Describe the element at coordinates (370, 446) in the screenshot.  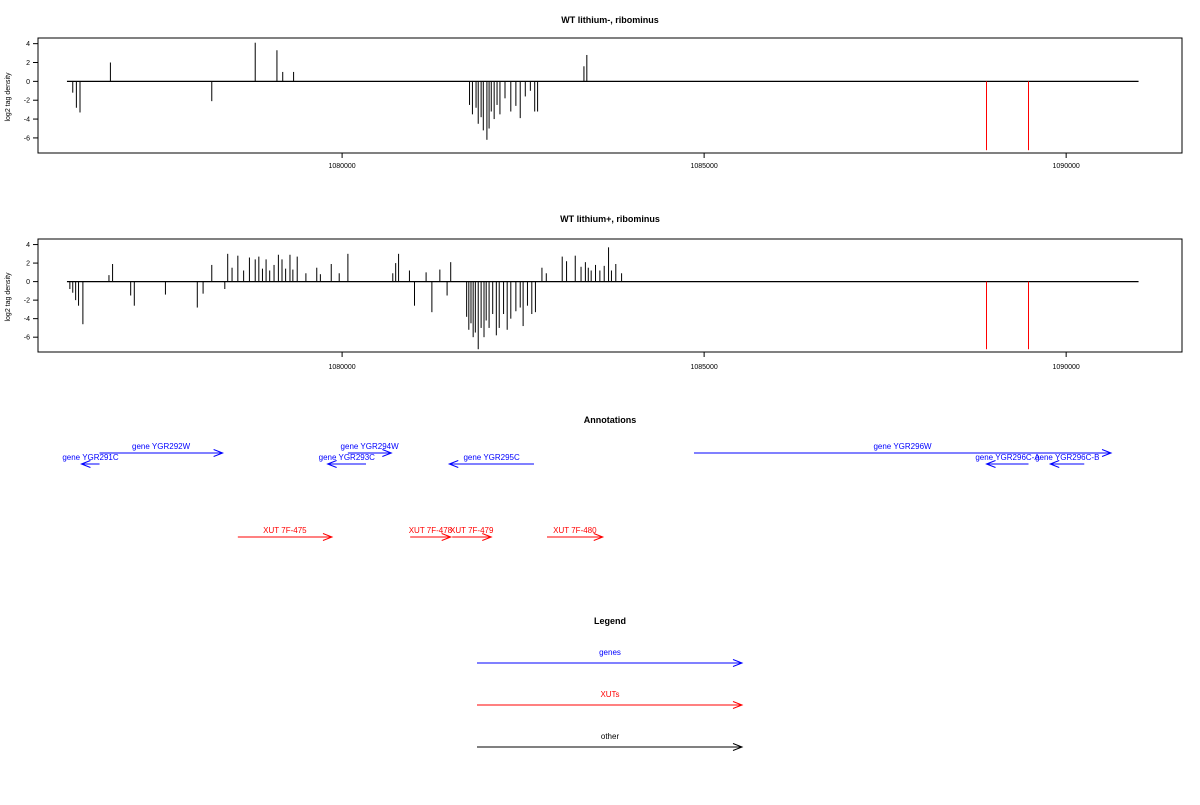
I see `gene-label: gene YGR294W` at that location.